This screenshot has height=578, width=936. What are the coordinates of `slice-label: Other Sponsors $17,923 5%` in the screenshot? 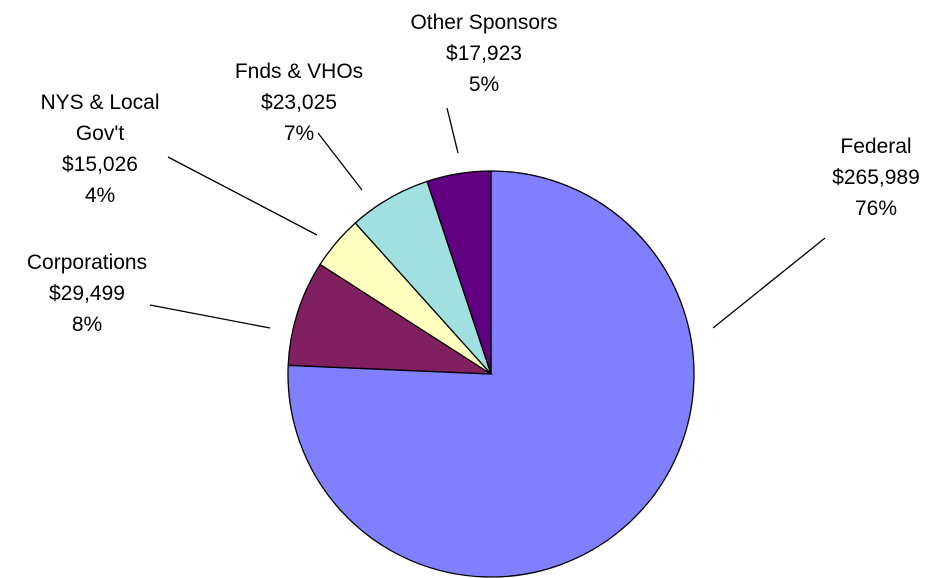 It's located at (484, 53).